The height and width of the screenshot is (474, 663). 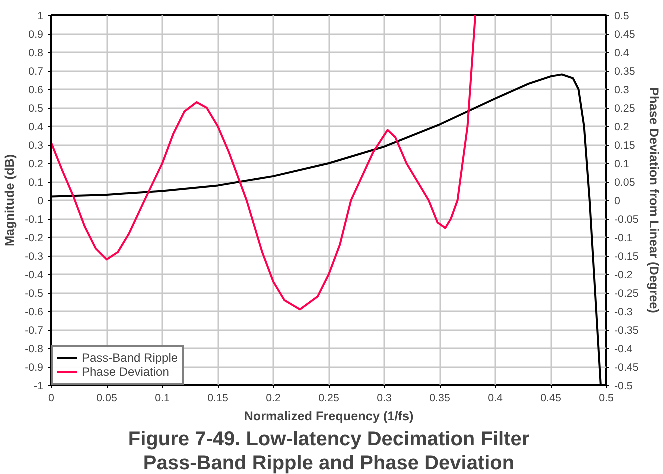 I want to click on y2-tick-label: -0.5, so click(x=623, y=386).